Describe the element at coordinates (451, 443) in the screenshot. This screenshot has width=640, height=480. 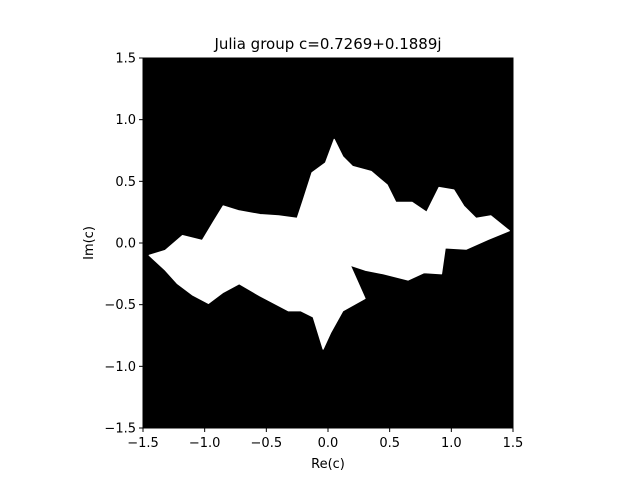
I see `x-tick-label: 1.0` at that location.